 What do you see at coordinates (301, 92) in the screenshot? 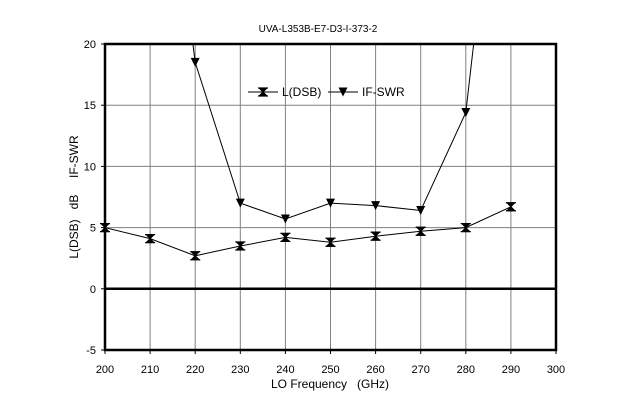
I see `legend-label: L(DSB)` at bounding box center [301, 92].